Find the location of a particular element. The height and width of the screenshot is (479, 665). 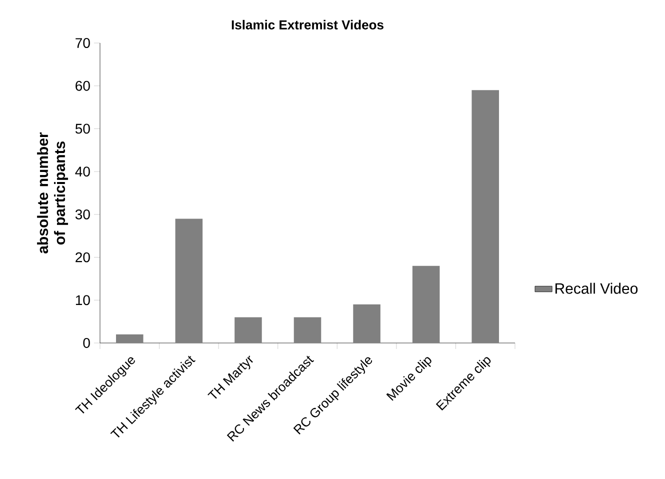

chart-title: Islamic Extremist Videos is located at coordinates (308, 25).